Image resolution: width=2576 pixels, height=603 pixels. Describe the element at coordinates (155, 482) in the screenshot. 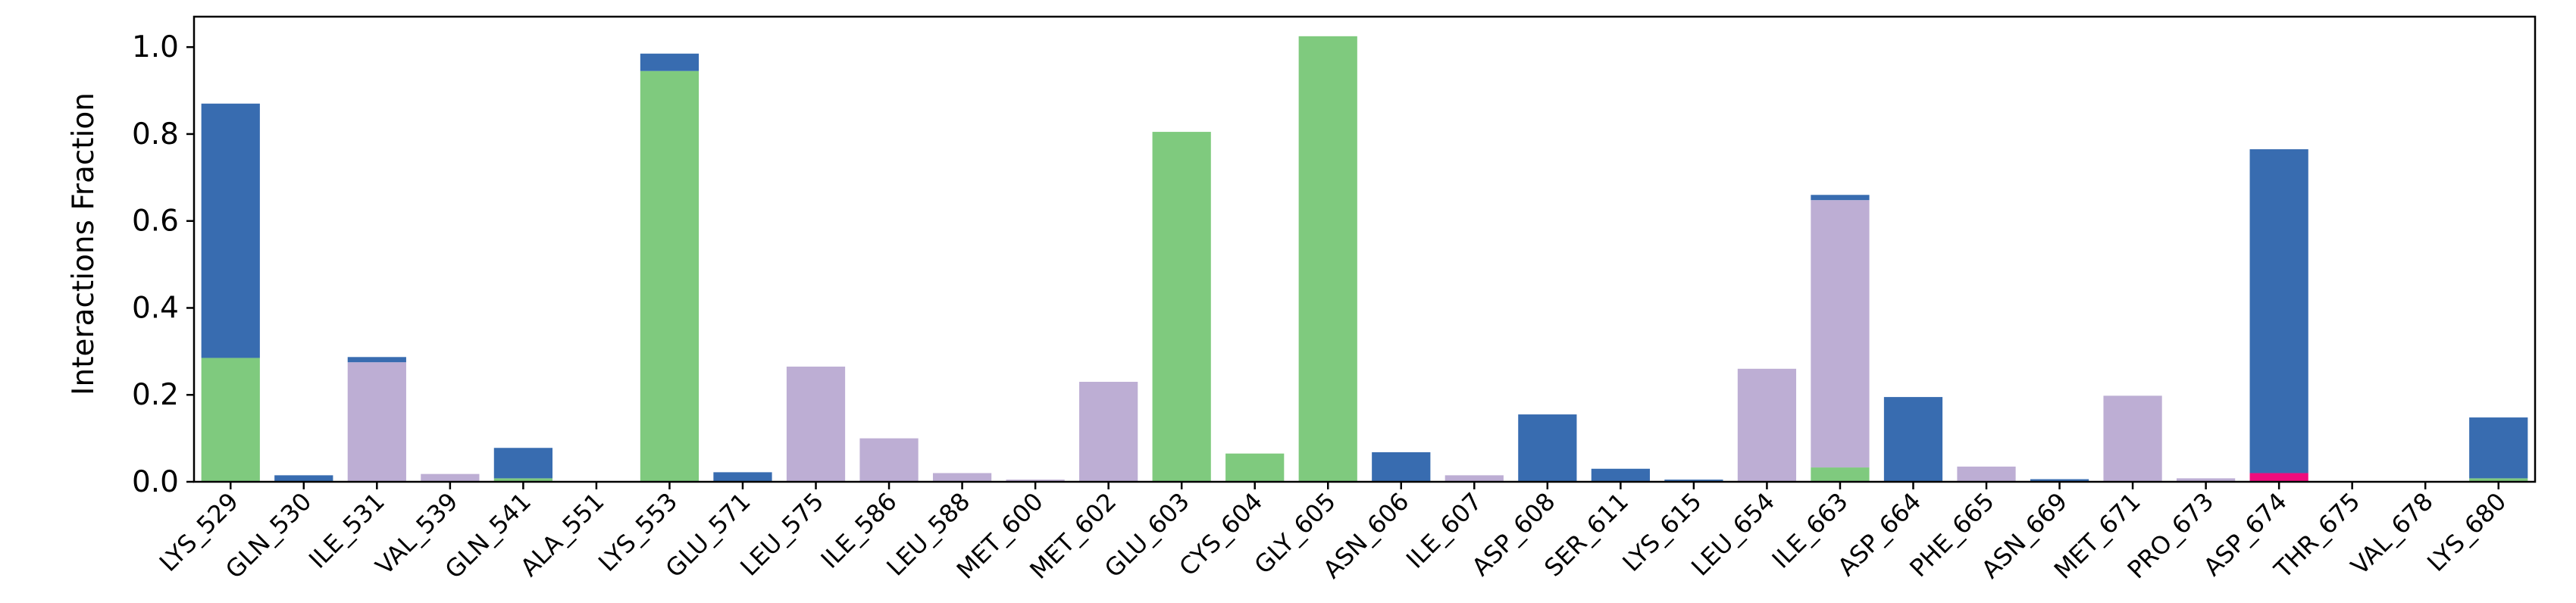

I see `y-tick-label: 0.0` at that location.